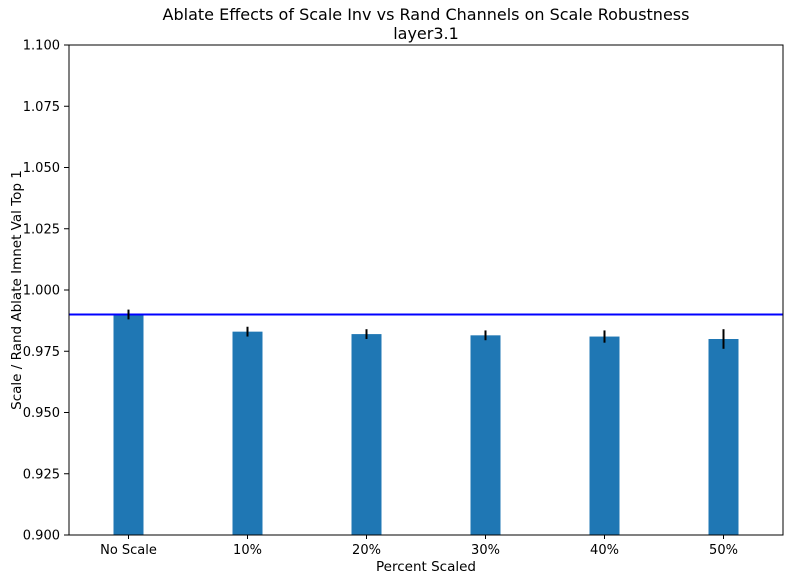 The height and width of the screenshot is (581, 787). I want to click on x-tick-label: 10%, so click(247, 550).